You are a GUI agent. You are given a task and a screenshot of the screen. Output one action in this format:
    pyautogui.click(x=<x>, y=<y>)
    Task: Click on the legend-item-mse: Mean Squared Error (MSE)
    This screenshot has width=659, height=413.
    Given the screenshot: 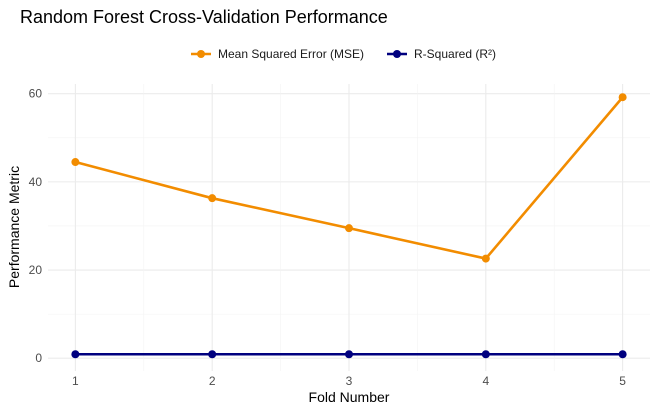 What is the action you would take?
    pyautogui.click(x=277, y=54)
    